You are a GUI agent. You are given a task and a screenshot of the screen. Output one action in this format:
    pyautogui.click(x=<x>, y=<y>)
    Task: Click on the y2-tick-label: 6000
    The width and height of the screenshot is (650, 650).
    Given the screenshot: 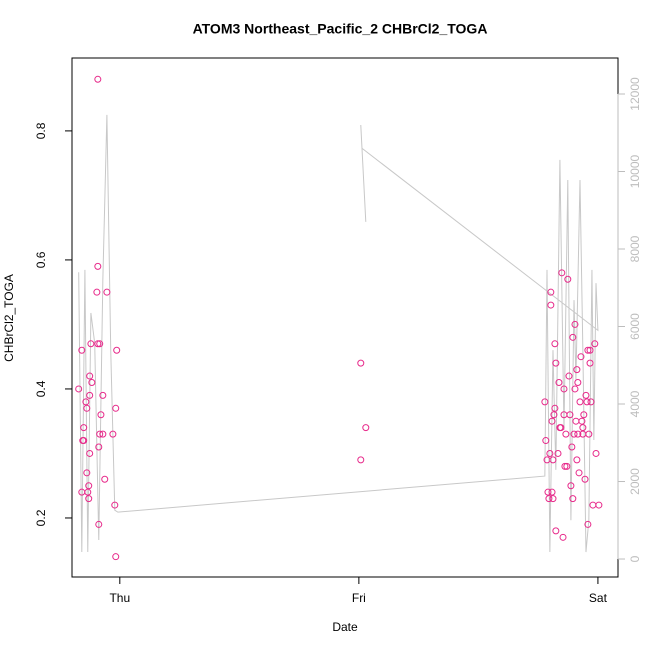 What is the action you would take?
    pyautogui.click(x=635, y=326)
    